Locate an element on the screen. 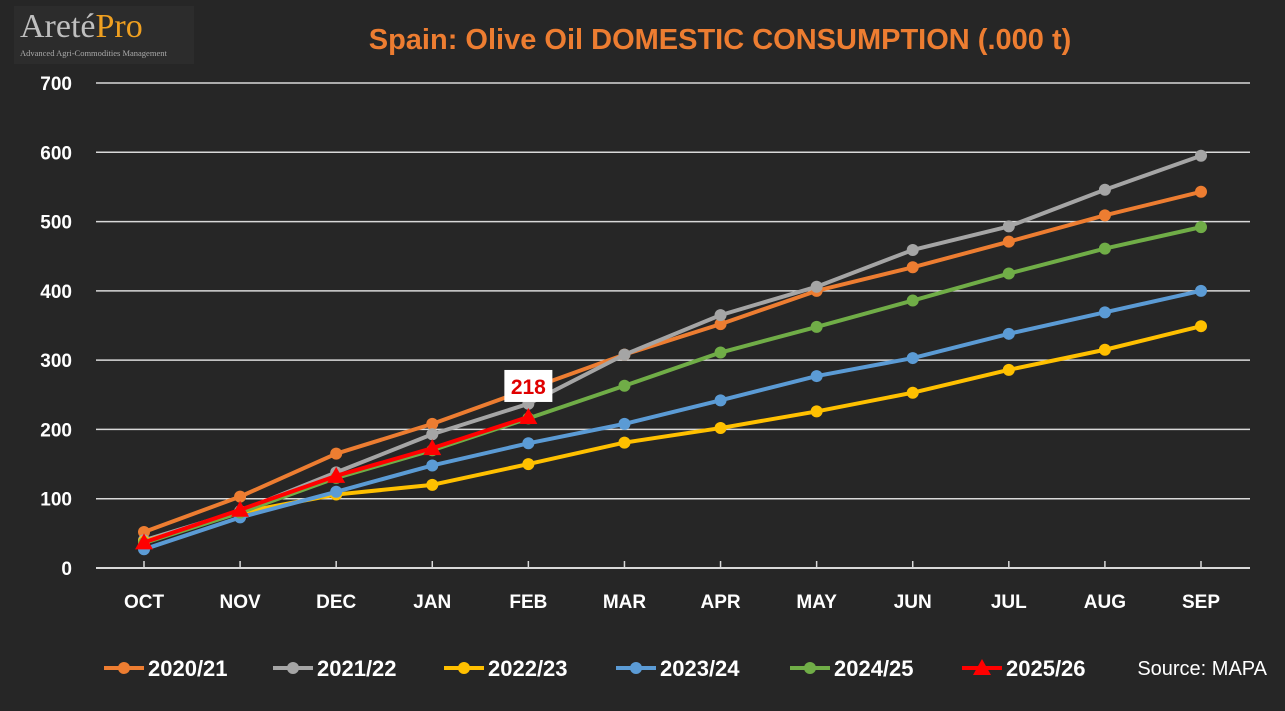 The height and width of the screenshot is (711, 1285). x-tick-label: SEP is located at coordinates (1201, 602).